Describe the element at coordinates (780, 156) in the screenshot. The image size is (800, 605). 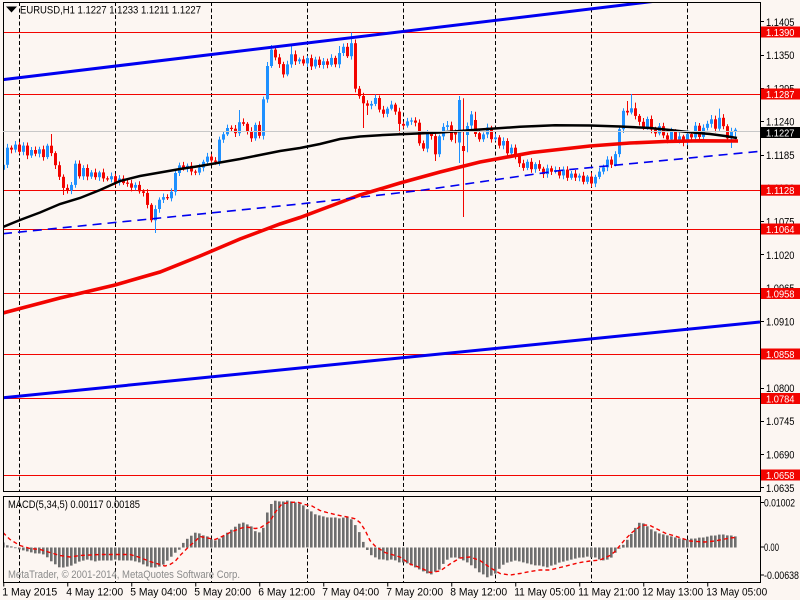
I see `svg-text: 1.1185` at that location.